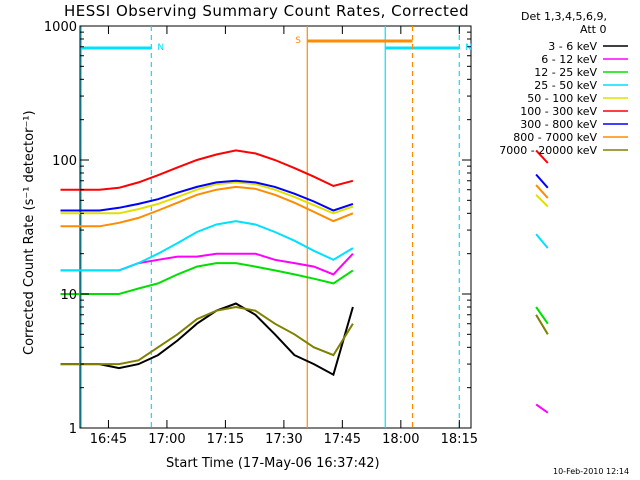 This screenshot has width=640, height=480. I want to click on x-tick-label: 18:15, so click(459, 439).